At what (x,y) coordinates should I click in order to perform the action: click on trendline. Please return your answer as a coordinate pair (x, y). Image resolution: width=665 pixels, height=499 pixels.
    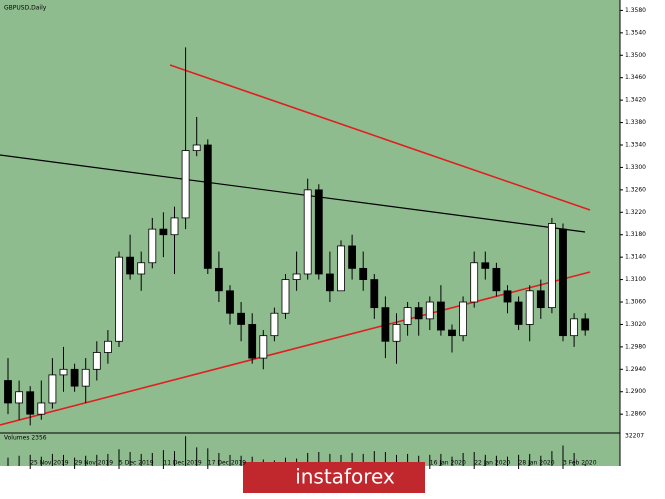
    Looking at the image, I should click on (293, 193).